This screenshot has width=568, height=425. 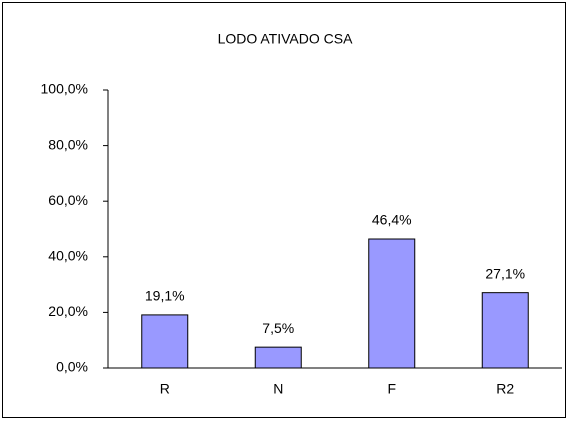 What do you see at coordinates (392, 220) in the screenshot?
I see `value-label: 46,4%` at bounding box center [392, 220].